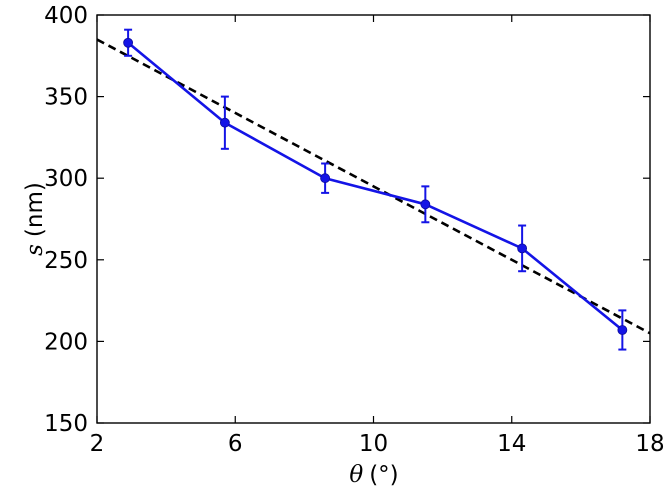 The height and width of the screenshot is (488, 666). Describe the element at coordinates (35, 250) in the screenshot. I see `y-axis-symbol: s` at that location.